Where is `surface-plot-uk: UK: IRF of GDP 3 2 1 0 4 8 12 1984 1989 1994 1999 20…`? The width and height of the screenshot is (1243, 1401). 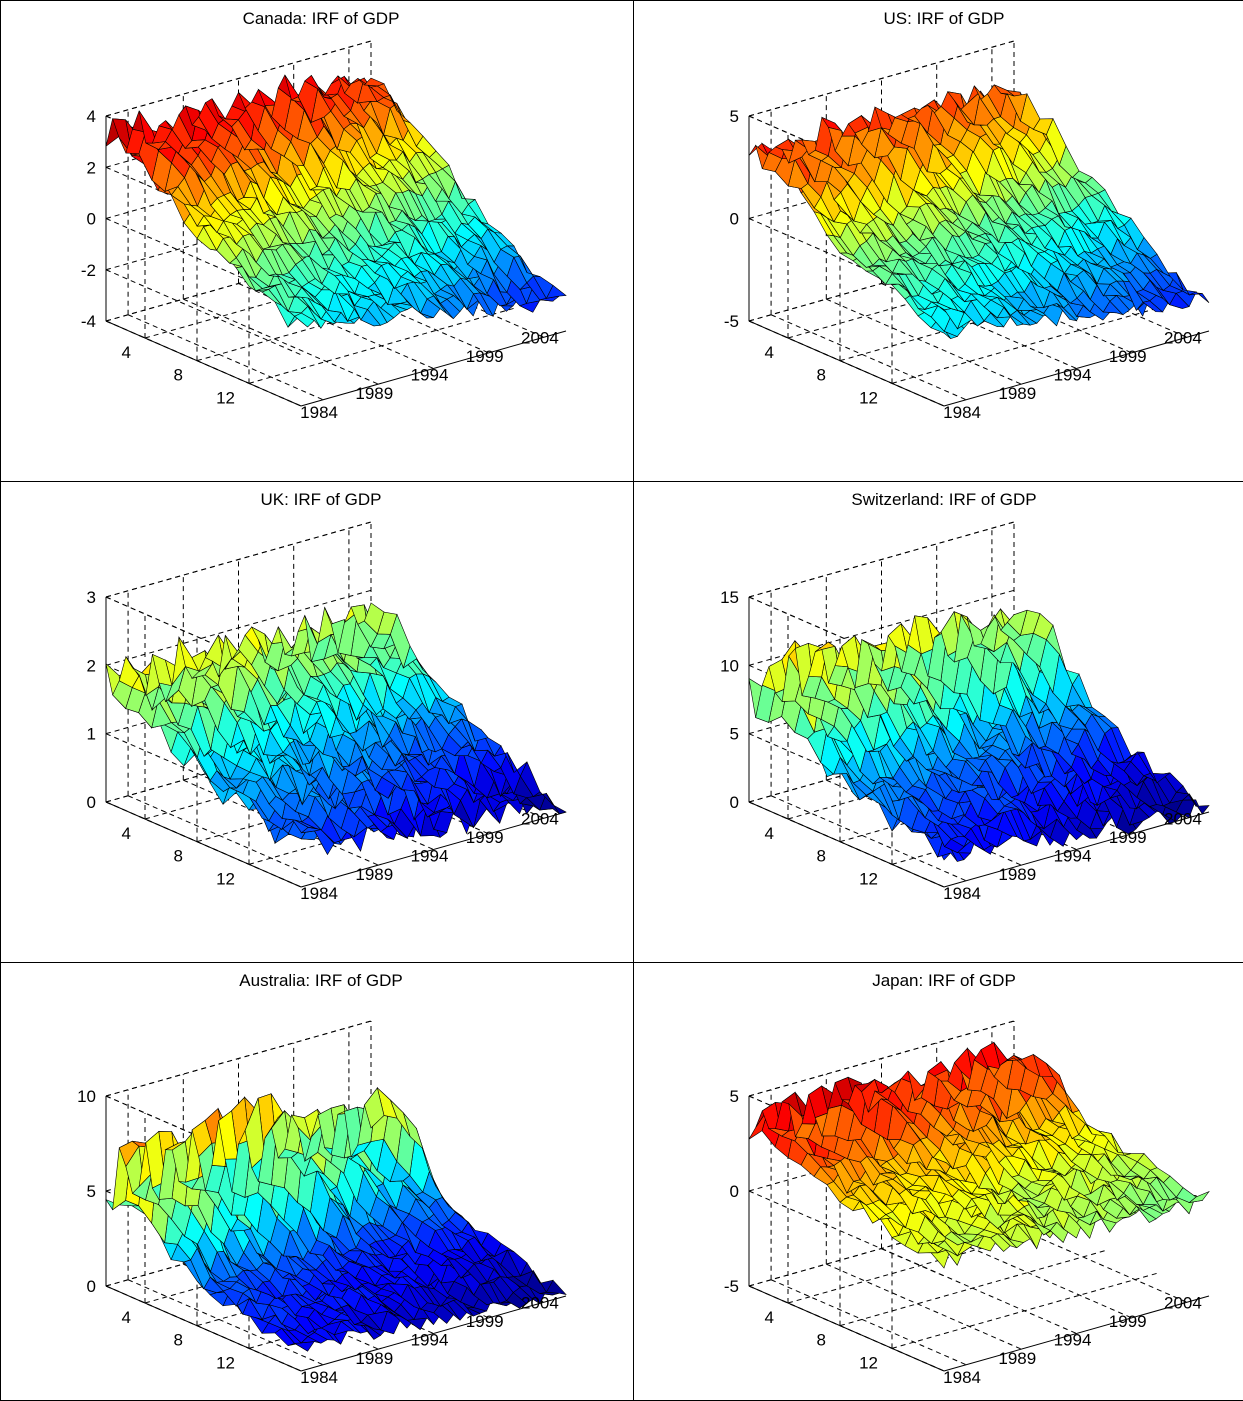
surface-plot-uk: UK: IRF of GDP 3 2 1 0 4 8 12 1984 1989 1994 1999 20… is located at coordinates (327, 696).